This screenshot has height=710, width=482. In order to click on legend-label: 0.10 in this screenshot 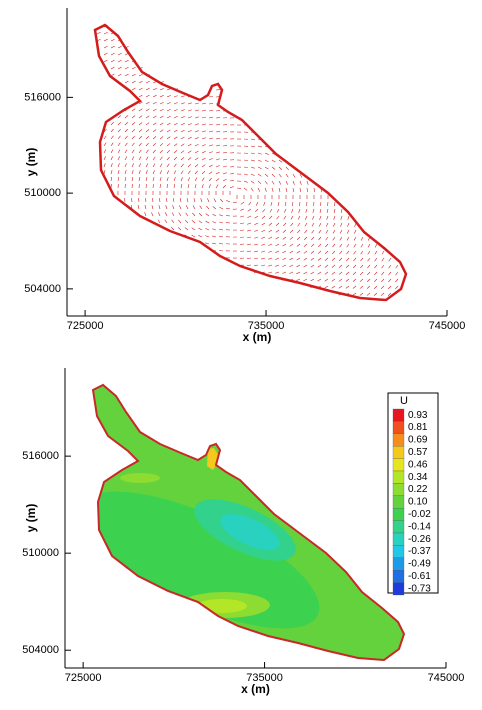, I will do `click(418, 502)`.